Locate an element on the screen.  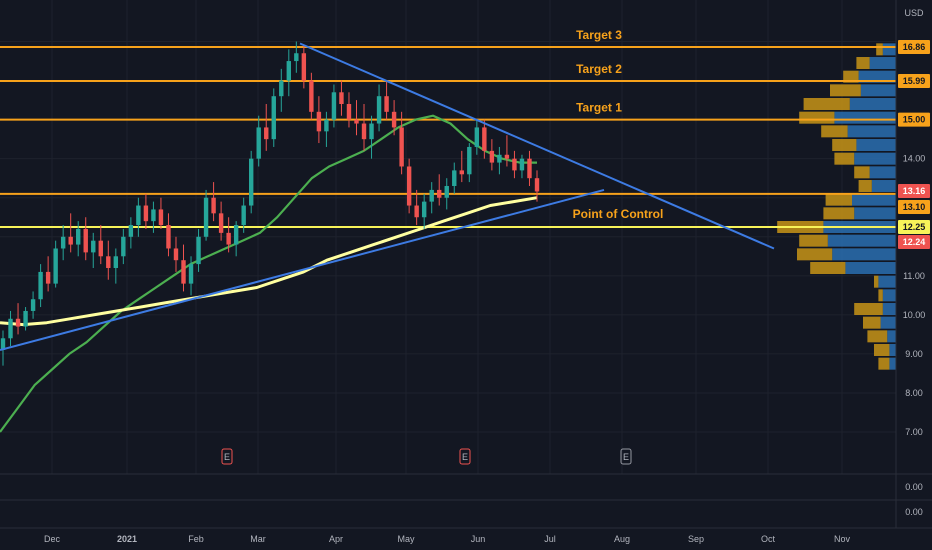
time-tick-label: 2021 is located at coordinates (127, 539).